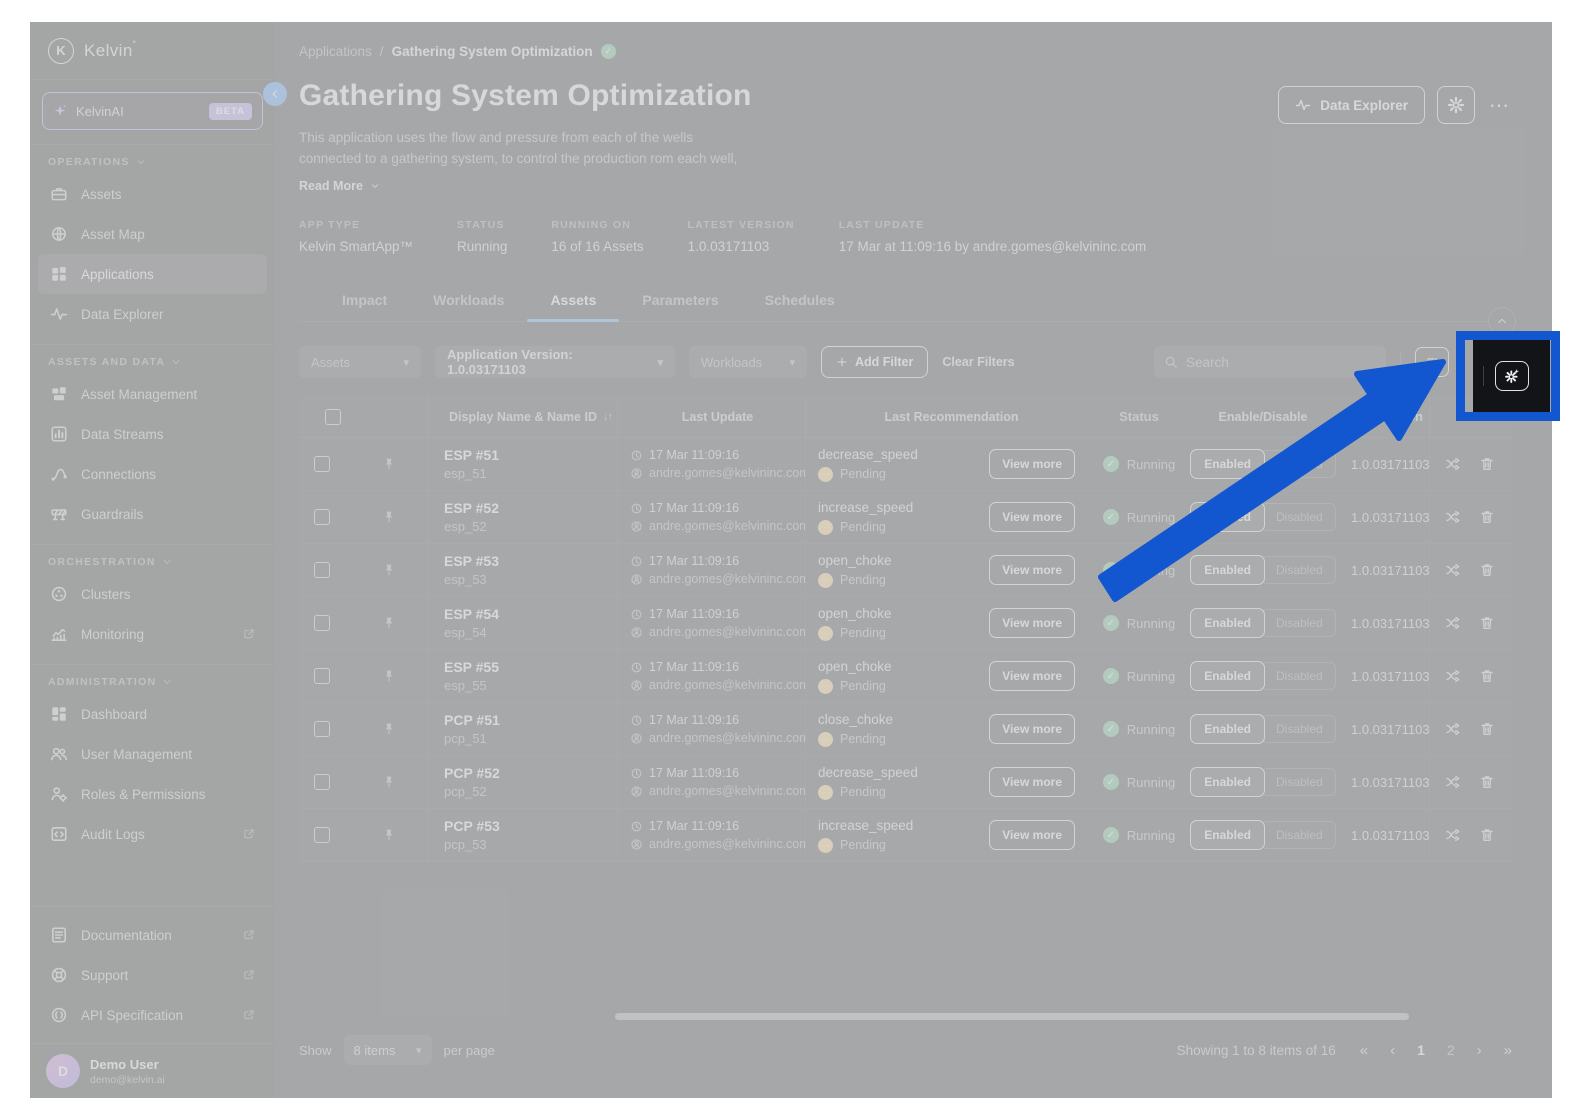 The image size is (1584, 1120). I want to click on table-settings-button-highlighted, so click(1511, 376).